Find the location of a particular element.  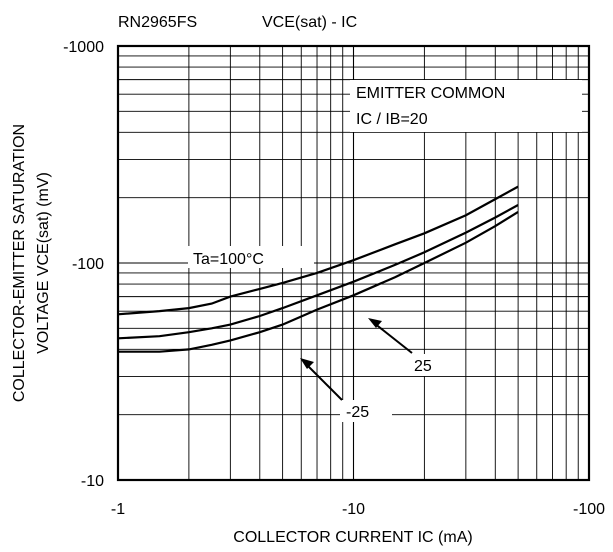

leader-line-minus25 is located at coordinates (324, 382).